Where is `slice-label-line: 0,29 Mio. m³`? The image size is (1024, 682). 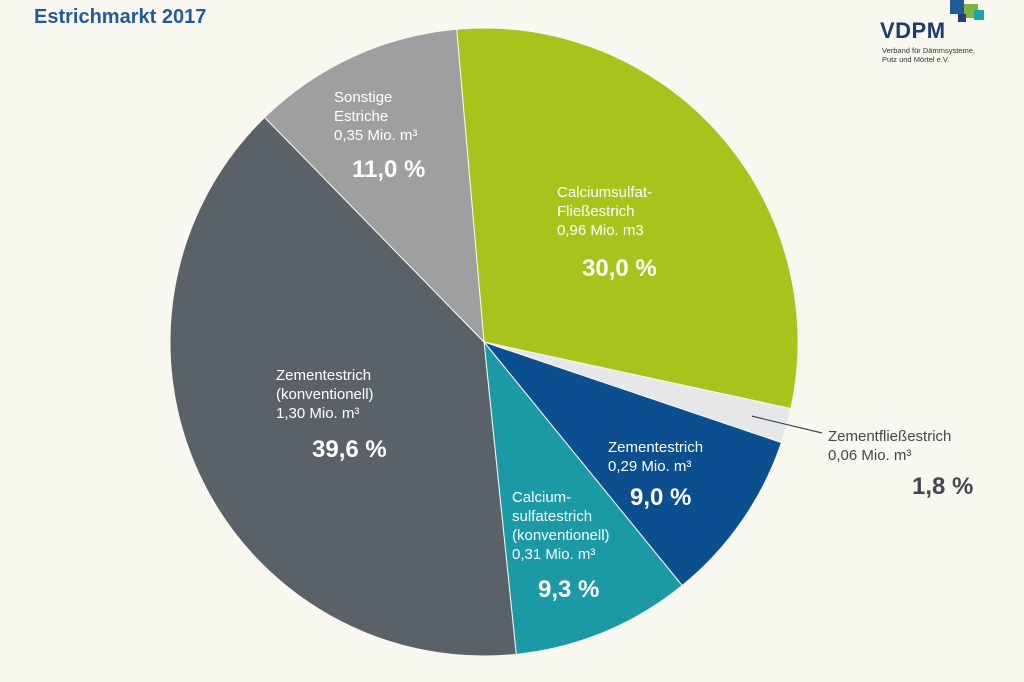 slice-label-line: 0,29 Mio. m³ is located at coordinates (649, 466).